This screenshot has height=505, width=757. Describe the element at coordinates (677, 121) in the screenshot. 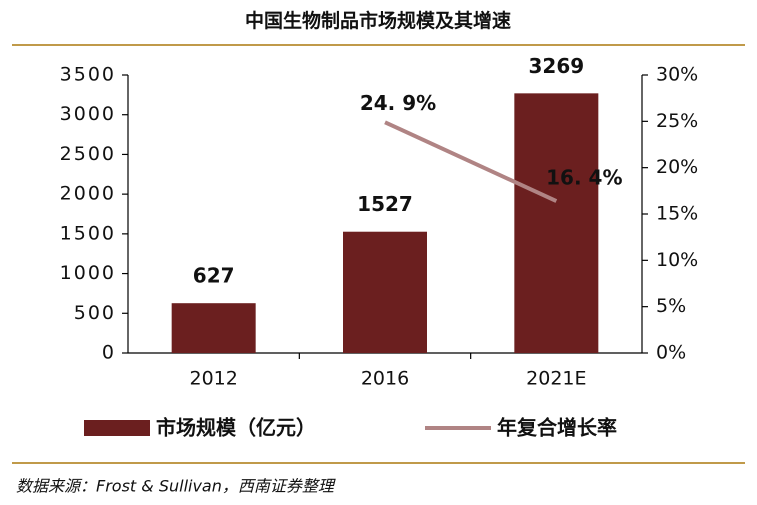

I see `y2-tick-label: 25%` at that location.